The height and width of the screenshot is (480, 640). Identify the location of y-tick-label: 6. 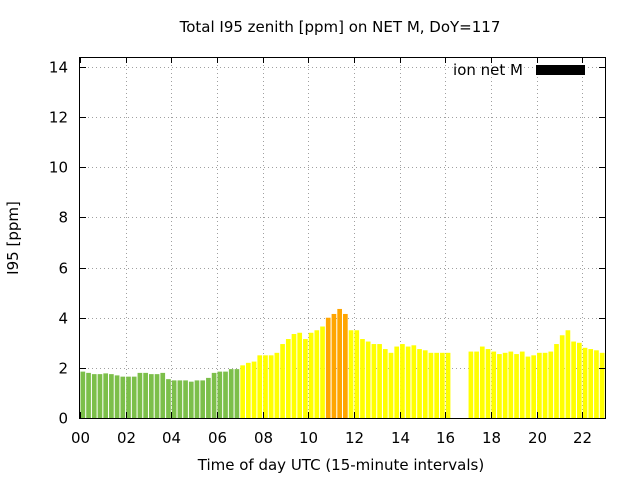
(63, 269).